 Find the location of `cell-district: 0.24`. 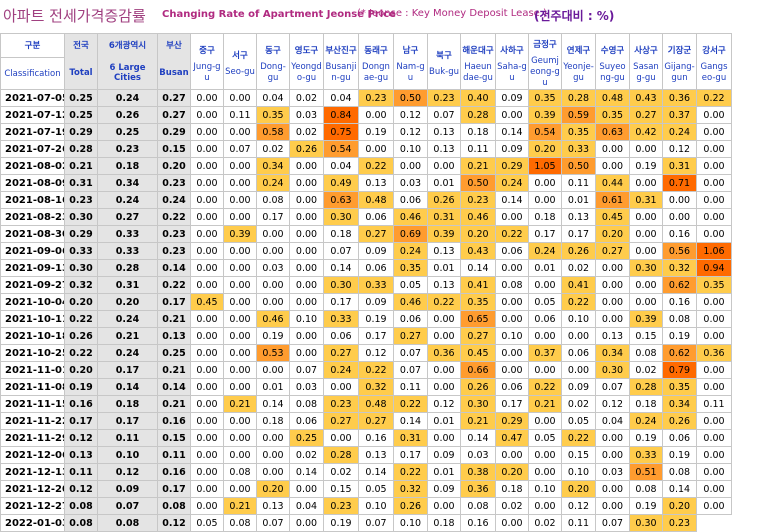

cell-district: 0.24 is located at coordinates (545, 251).